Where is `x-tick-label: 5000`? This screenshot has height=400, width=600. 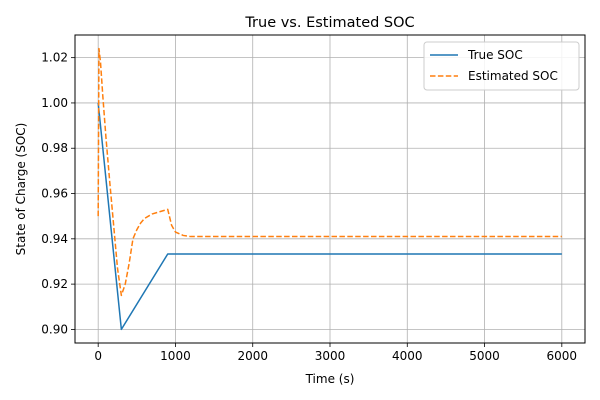
x-tick-label: 5000 is located at coordinates (484, 356).